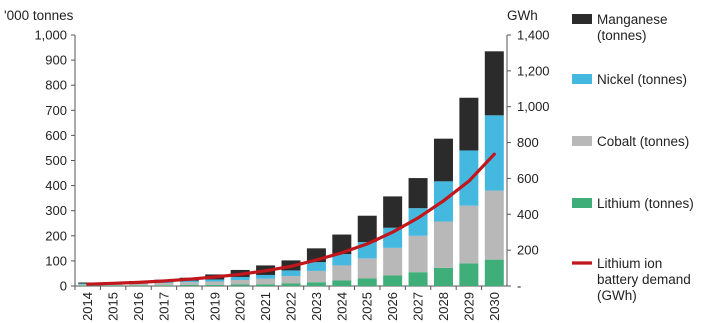 The image size is (725, 323). I want to click on right-tick-label: 1,400, so click(533, 35).